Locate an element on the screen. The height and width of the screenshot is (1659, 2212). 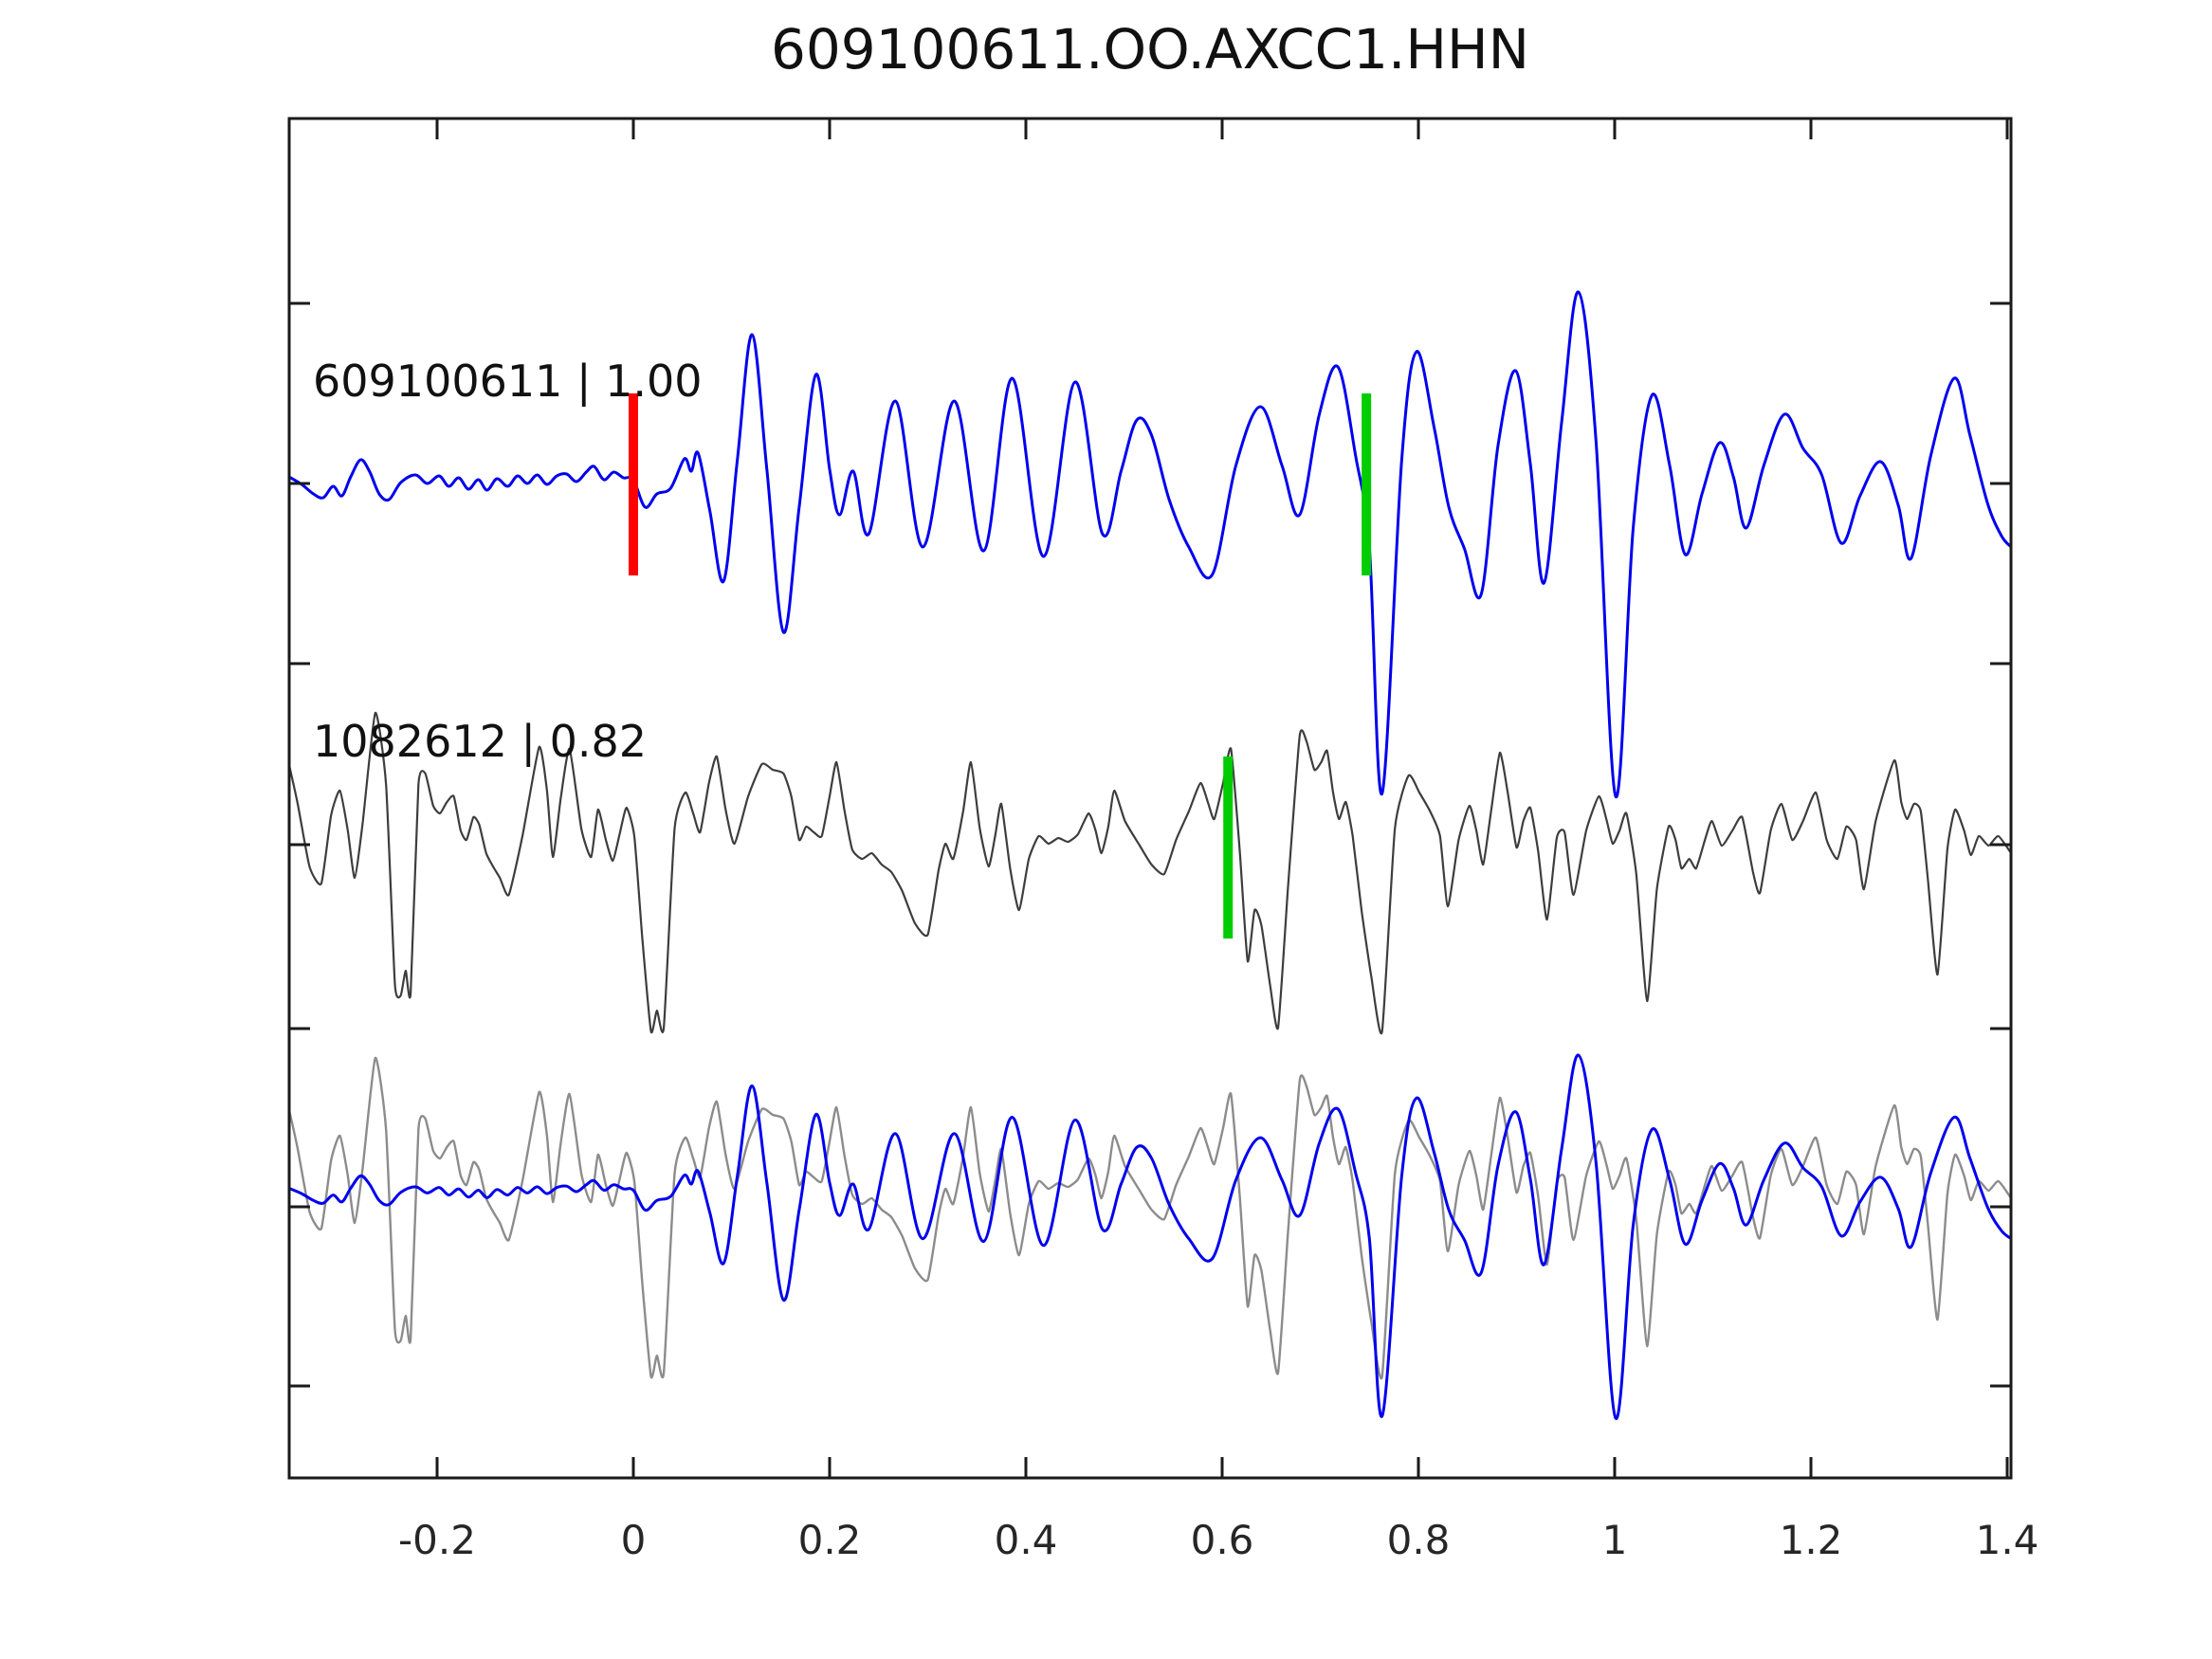
x-tick-label: -0.2 is located at coordinates (437, 1540).